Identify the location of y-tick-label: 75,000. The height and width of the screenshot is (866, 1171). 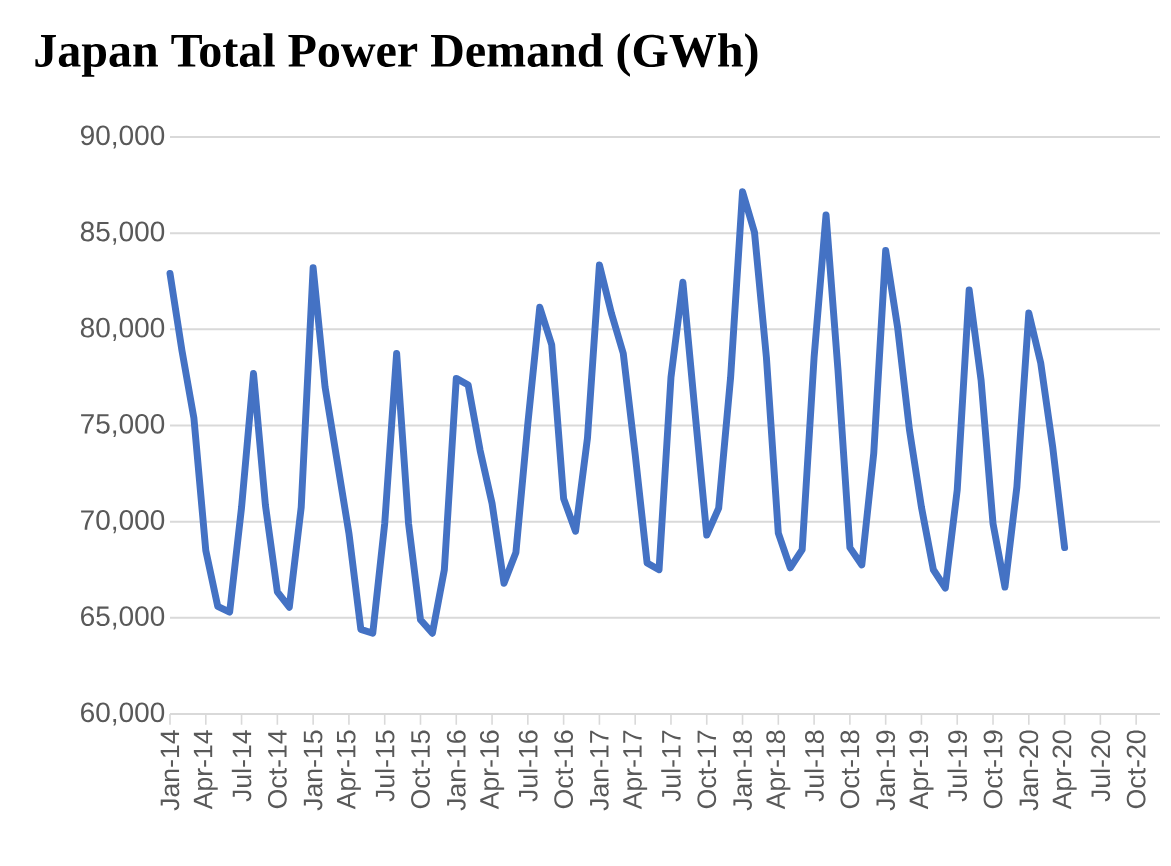
(123, 425).